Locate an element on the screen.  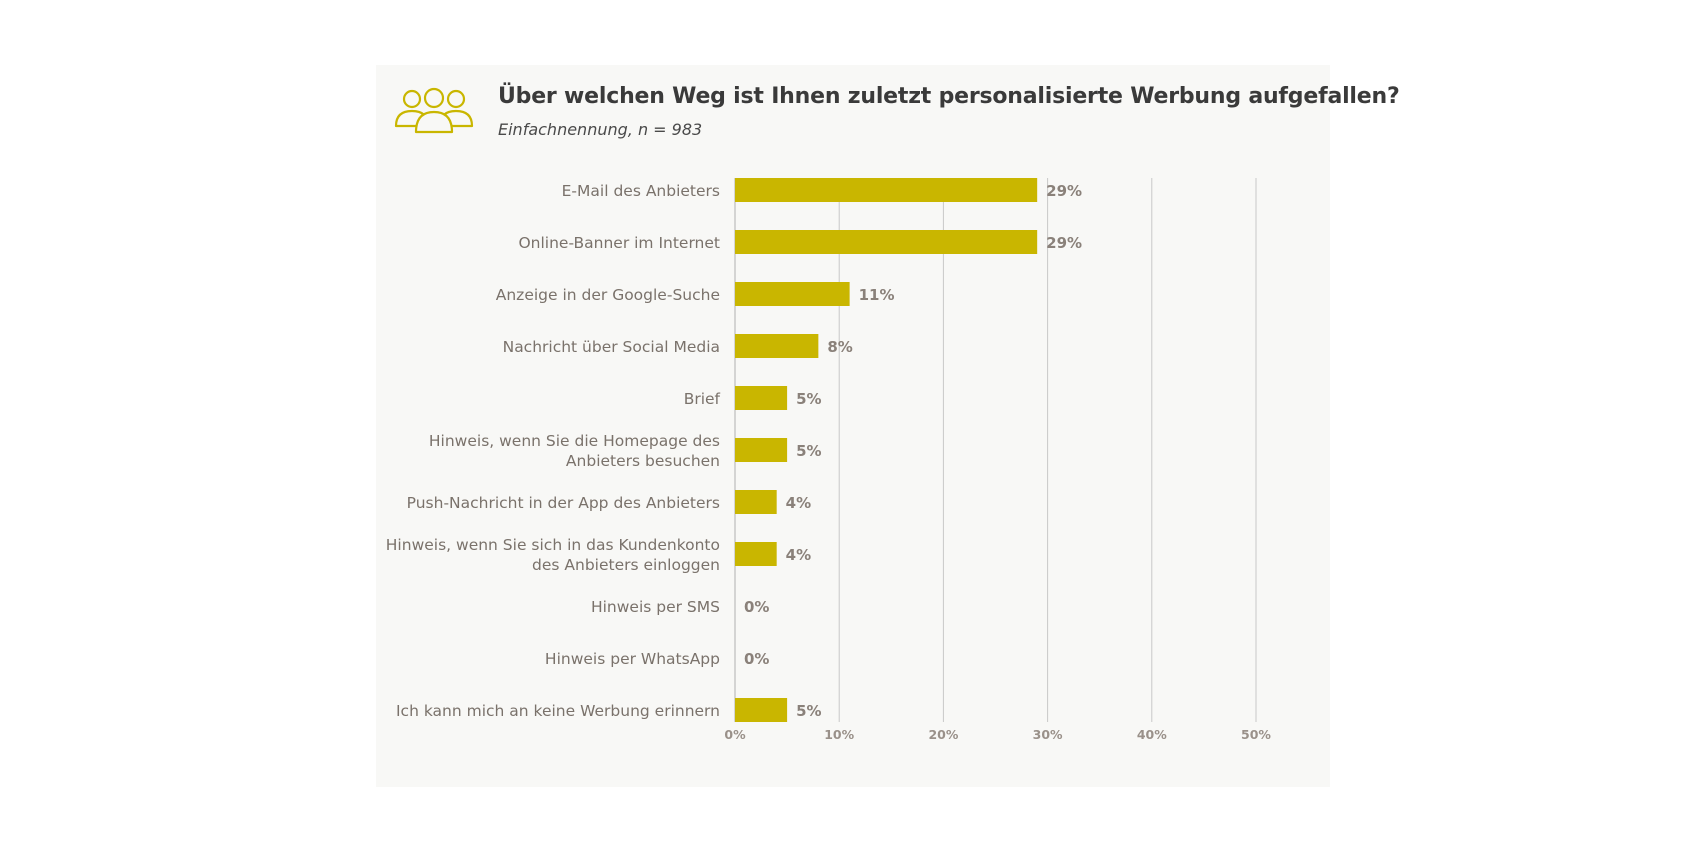
category-label: E-Mail des Anbieters is located at coordinates (641, 191).